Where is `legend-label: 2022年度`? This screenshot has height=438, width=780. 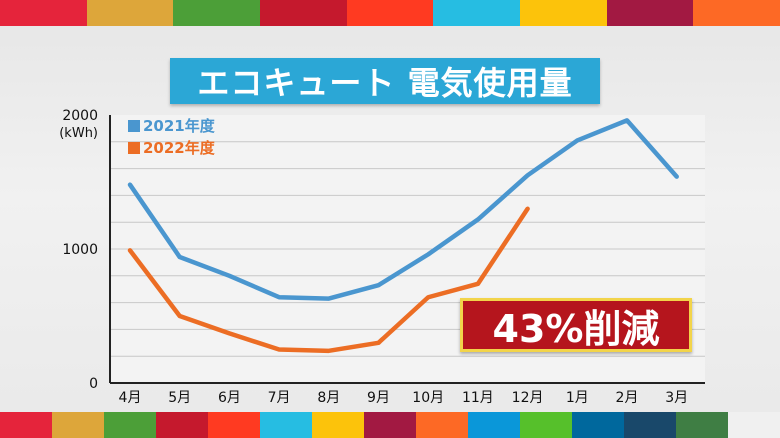 legend-label: 2022年度 is located at coordinates (179, 148).